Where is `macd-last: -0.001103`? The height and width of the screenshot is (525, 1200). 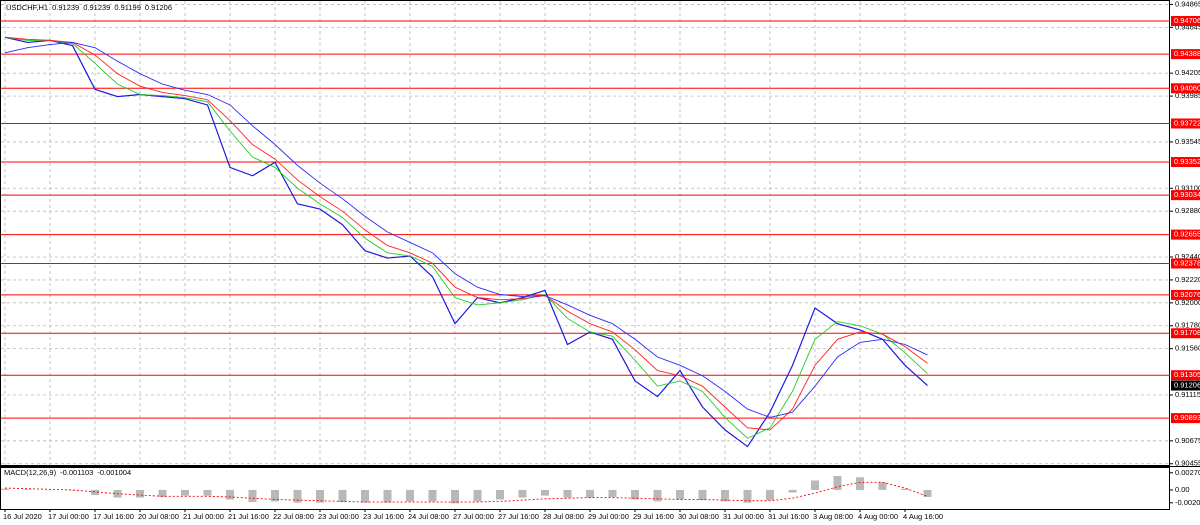 macd-last: -0.001103 is located at coordinates (76, 472).